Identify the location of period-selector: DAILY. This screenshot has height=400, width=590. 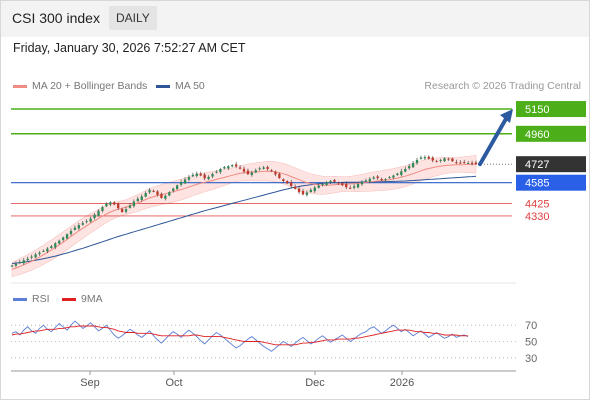
(133, 18).